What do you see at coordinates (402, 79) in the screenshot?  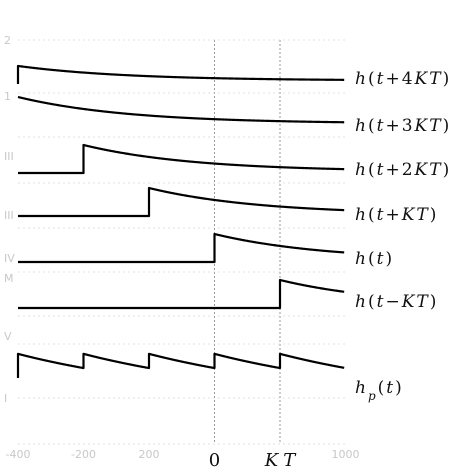 I see `series-label-0: h(t +4 K T)` at bounding box center [402, 79].